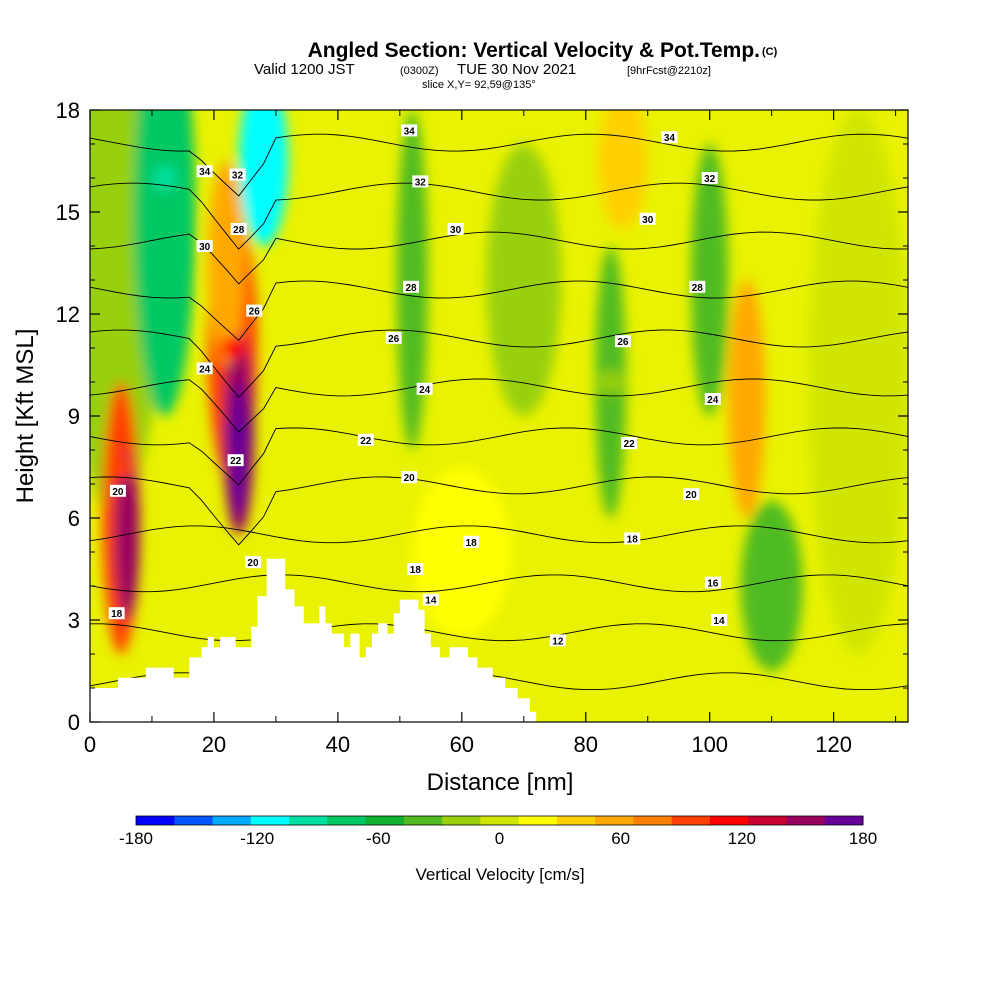 Image resolution: width=1000 pixels, height=1000 pixels. What do you see at coordinates (415, 569) in the screenshot?
I see `contour-label-27: 18` at bounding box center [415, 569].